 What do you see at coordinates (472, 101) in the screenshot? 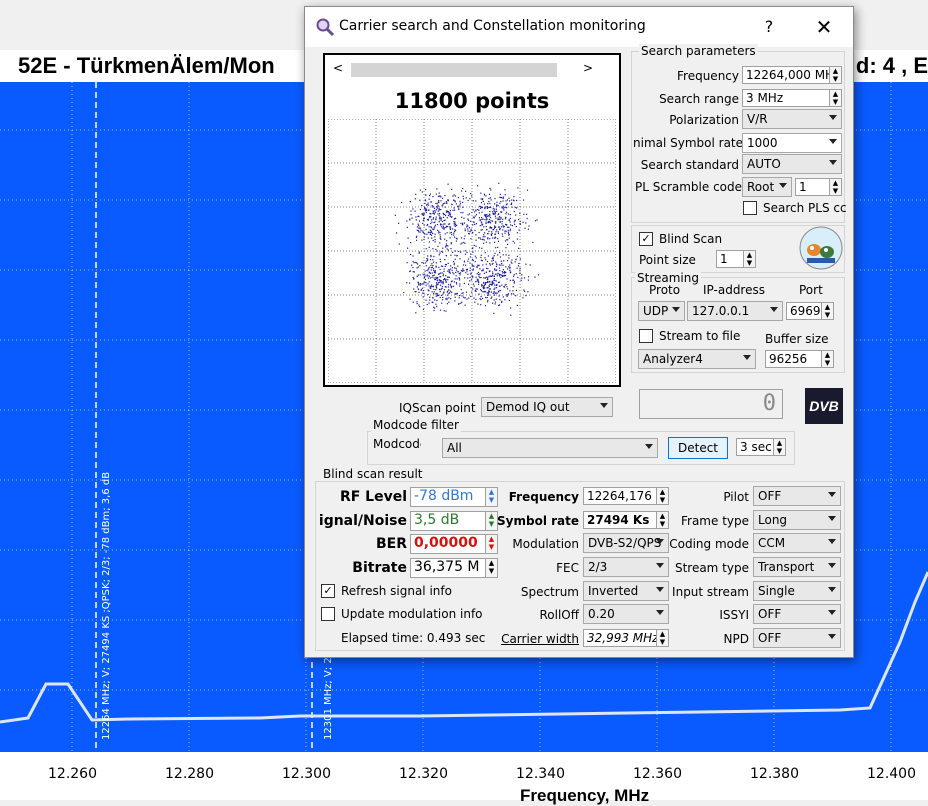
I see `points-count: 11800 points` at bounding box center [472, 101].